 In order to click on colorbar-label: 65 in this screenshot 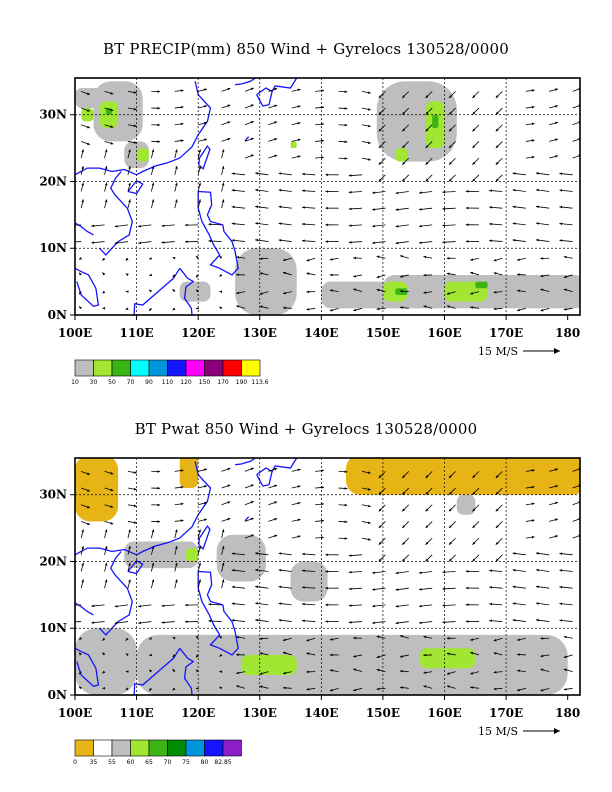, I will do `click(149, 762)`.